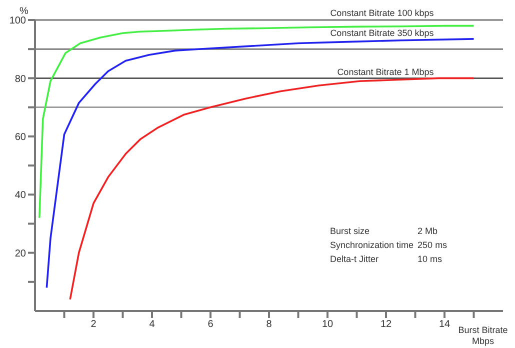 This screenshot has width=515, height=348. I want to click on y-tick-label: 20, so click(20, 254).